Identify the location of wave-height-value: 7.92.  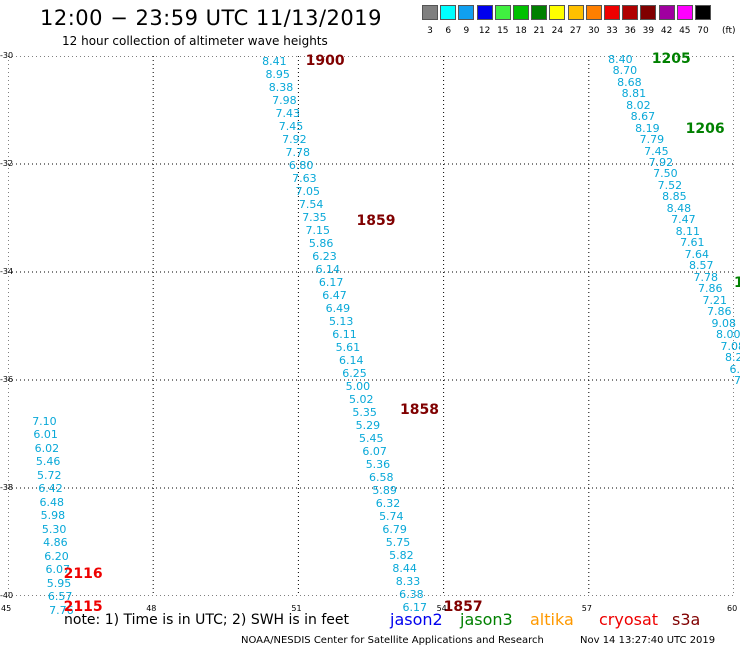
(661, 162).